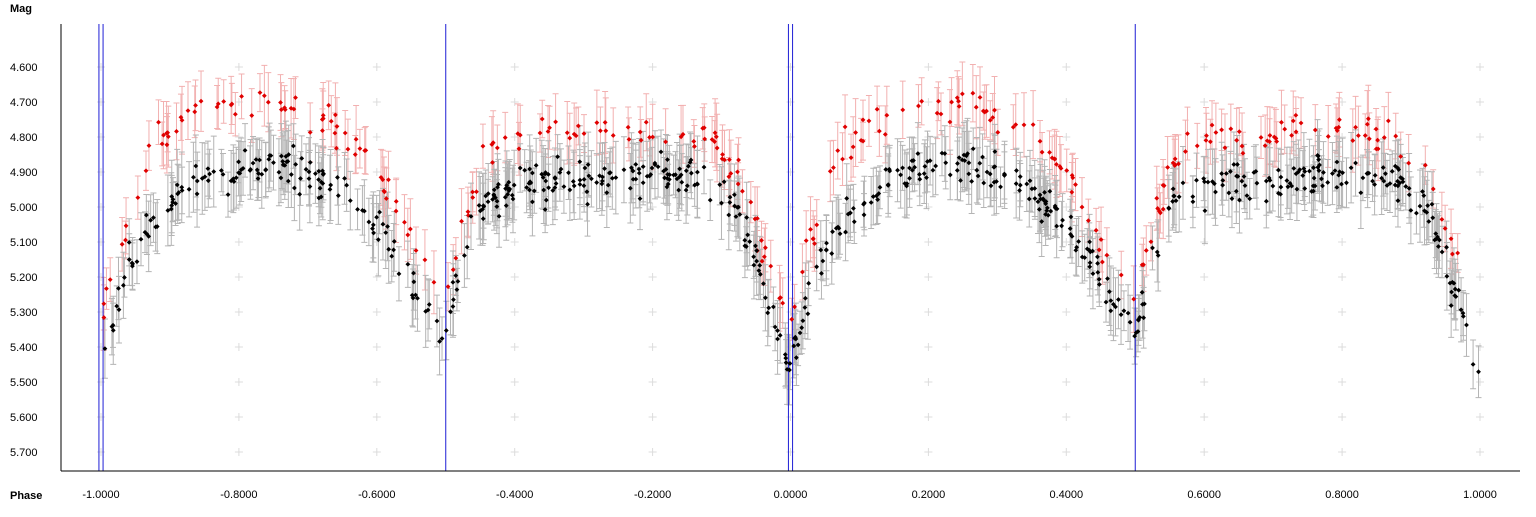 The image size is (1536, 517). I want to click on y-tick-label: 5.200, so click(24, 278).